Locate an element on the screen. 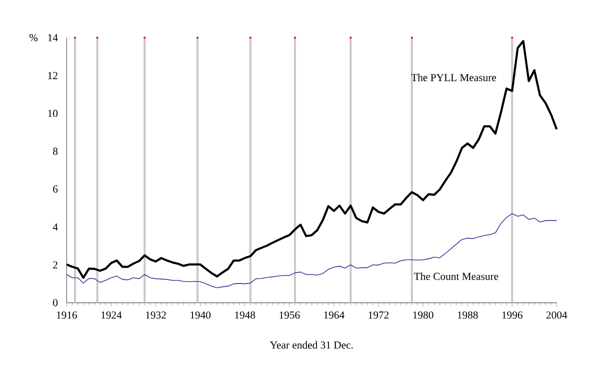 Image resolution: width=600 pixels, height=365 pixels. y-tick-label: 8 is located at coordinates (55, 151).